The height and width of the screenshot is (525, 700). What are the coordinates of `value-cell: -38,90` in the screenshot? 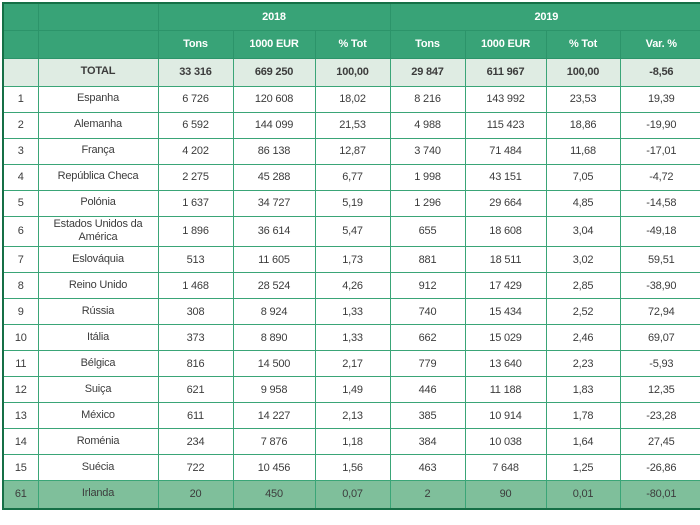 It's located at (659, 285).